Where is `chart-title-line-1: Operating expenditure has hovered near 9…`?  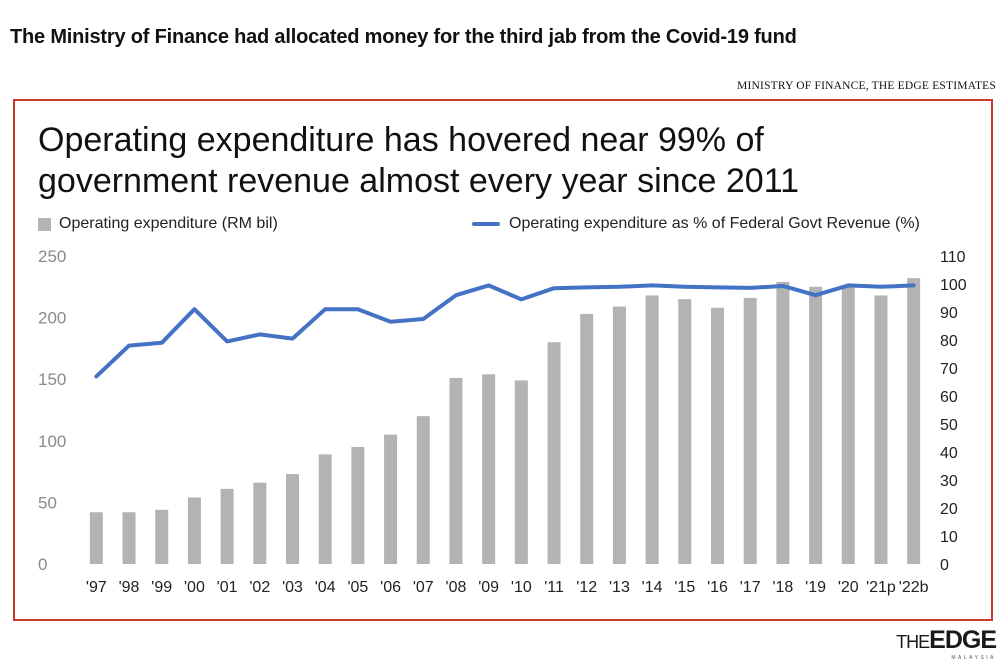
chart-title-line-1: Operating expenditure has hovered near 9… is located at coordinates (401, 140).